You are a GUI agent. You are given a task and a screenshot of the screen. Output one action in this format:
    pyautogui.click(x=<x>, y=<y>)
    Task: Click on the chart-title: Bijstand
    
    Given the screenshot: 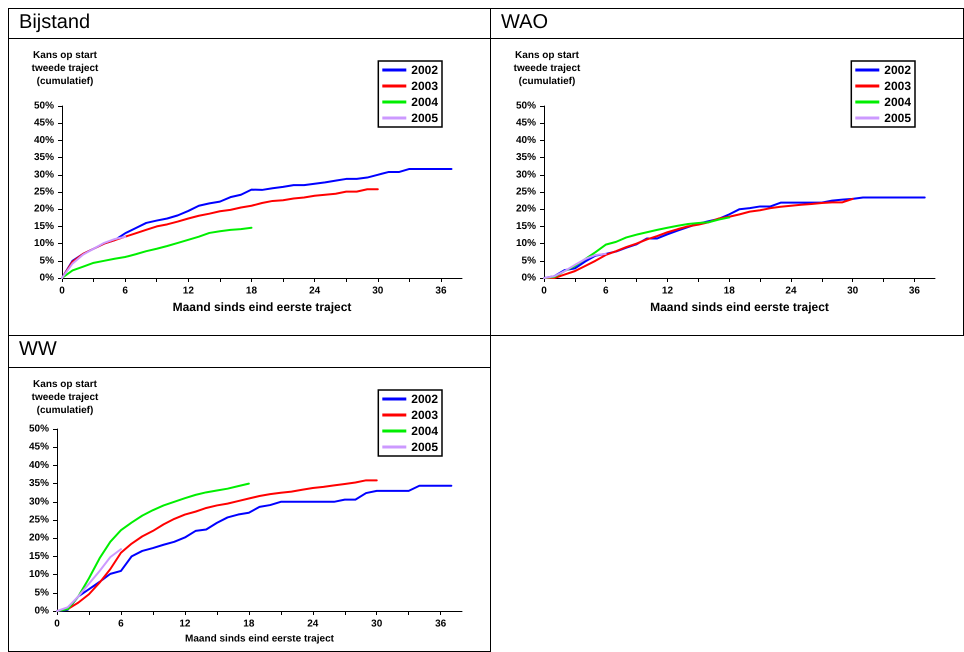 What is the action you would take?
    pyautogui.click(x=249, y=23)
    